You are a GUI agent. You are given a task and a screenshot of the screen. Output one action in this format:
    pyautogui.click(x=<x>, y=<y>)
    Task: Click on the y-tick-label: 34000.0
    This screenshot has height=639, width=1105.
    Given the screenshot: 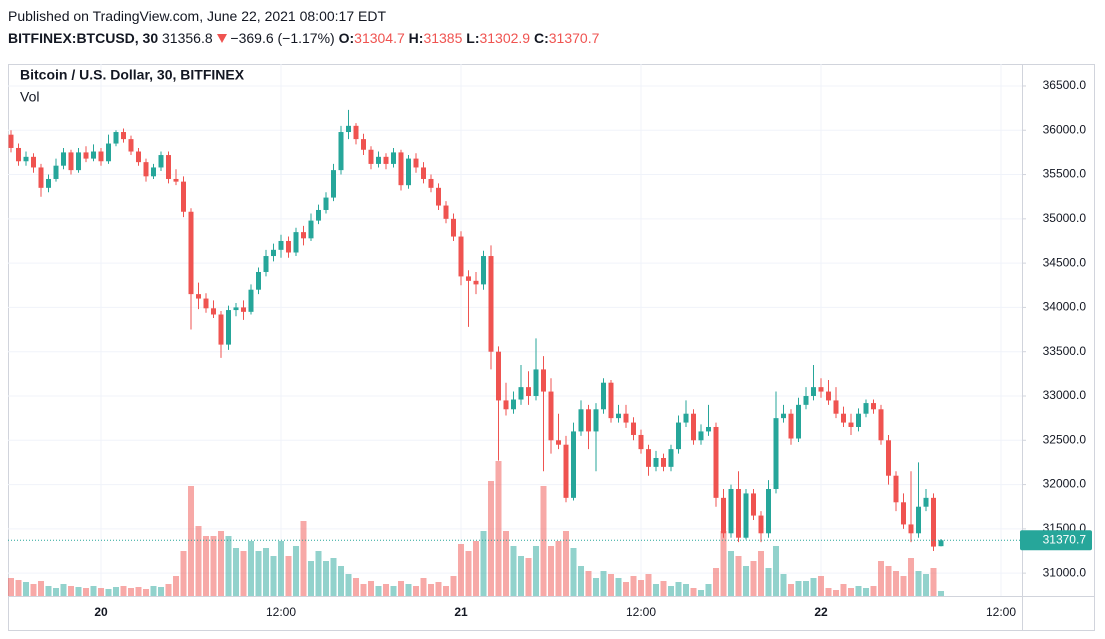 What is the action you would take?
    pyautogui.click(x=1065, y=307)
    